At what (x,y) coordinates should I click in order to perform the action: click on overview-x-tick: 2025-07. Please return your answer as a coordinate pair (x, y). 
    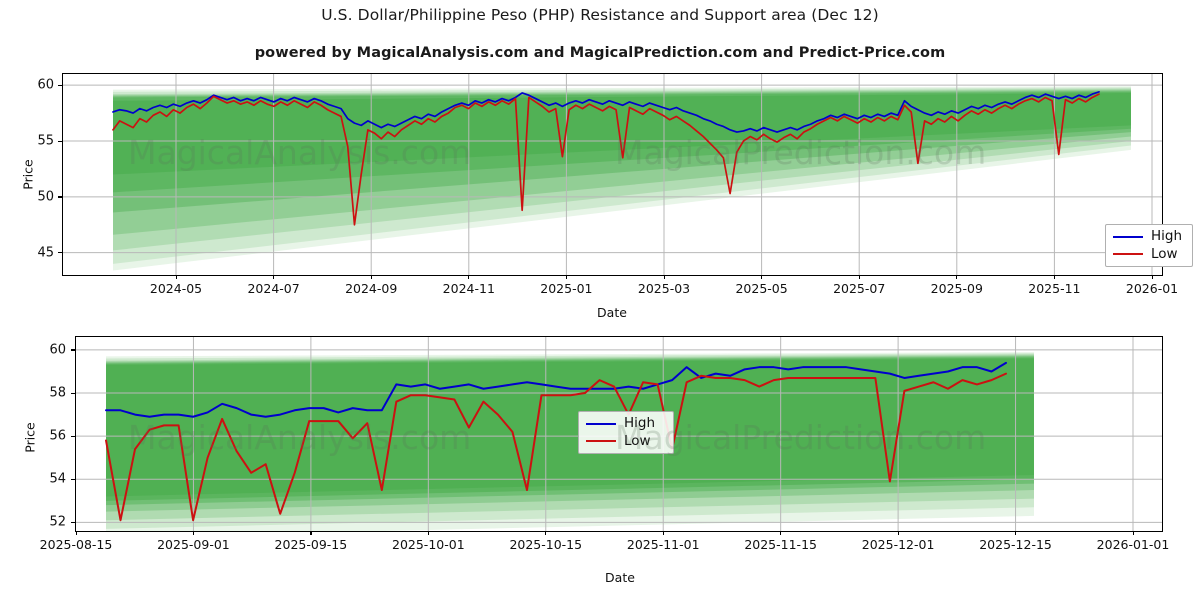
    Looking at the image, I should click on (859, 288).